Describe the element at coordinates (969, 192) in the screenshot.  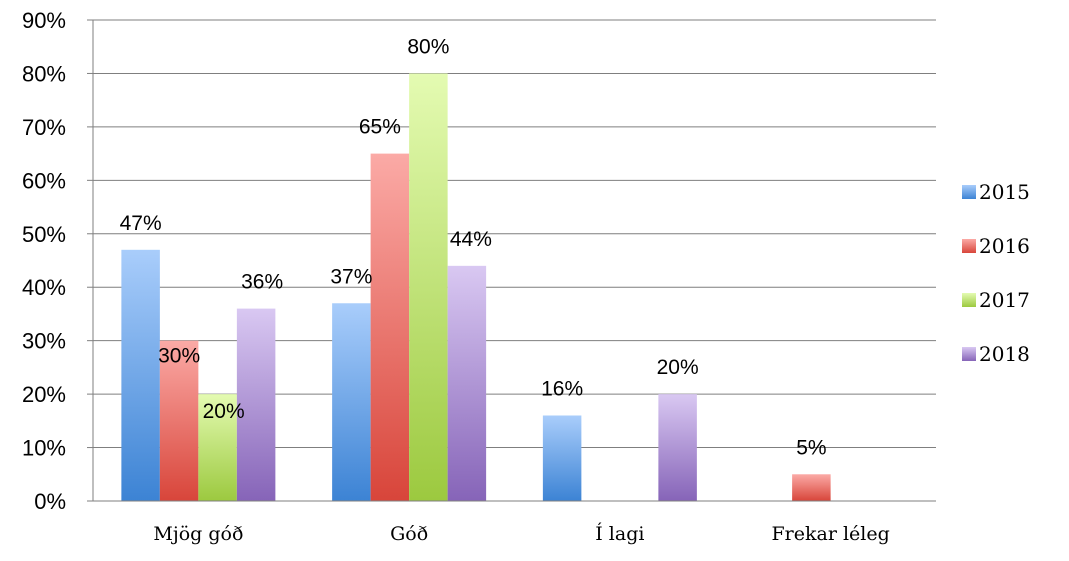
I see `legend-swatch-2015` at that location.